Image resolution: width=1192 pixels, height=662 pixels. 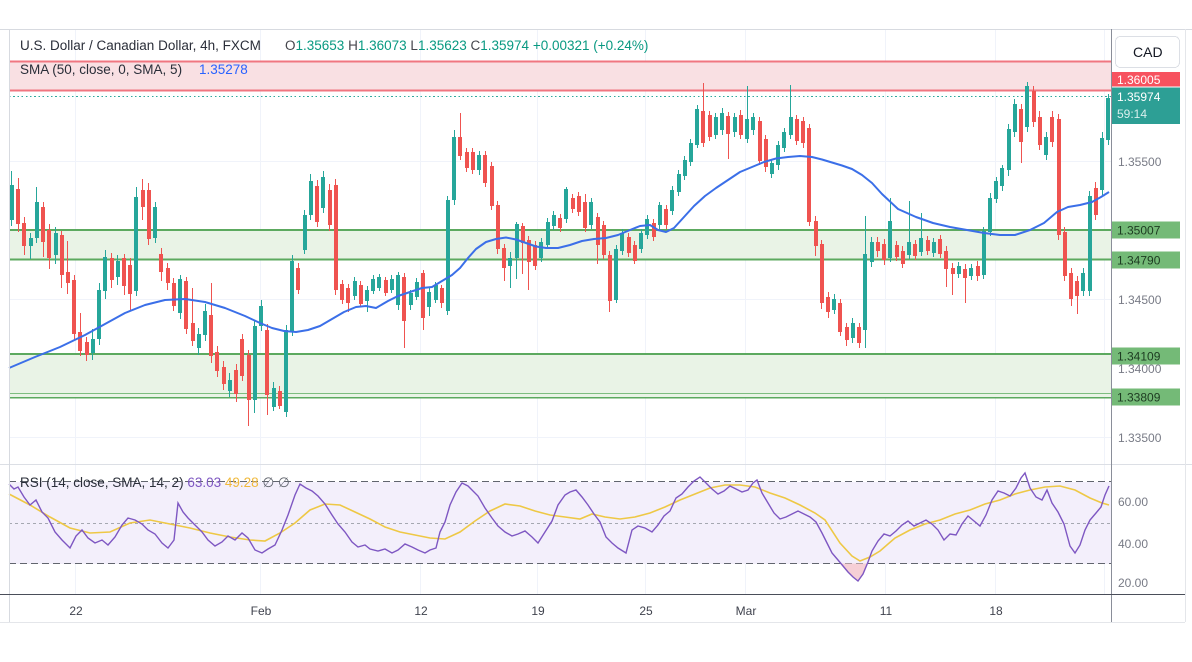 What do you see at coordinates (1140, 300) in the screenshot?
I see `svg-text: 1.34500` at bounding box center [1140, 300].